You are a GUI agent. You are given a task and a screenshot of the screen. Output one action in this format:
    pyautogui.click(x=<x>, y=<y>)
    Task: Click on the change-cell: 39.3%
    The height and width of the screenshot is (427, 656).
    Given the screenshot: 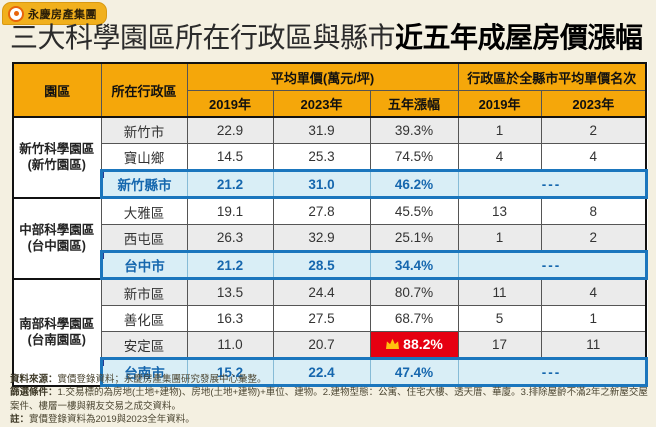 What is the action you would take?
    pyautogui.click(x=414, y=130)
    